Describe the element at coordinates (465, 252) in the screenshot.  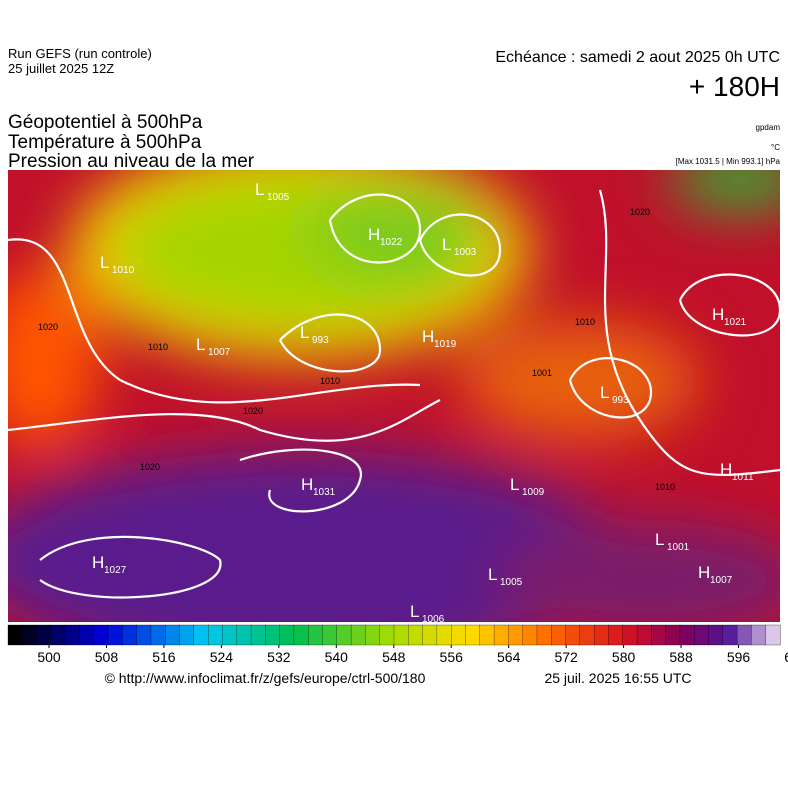
I see `center-value: 1003` at that location.